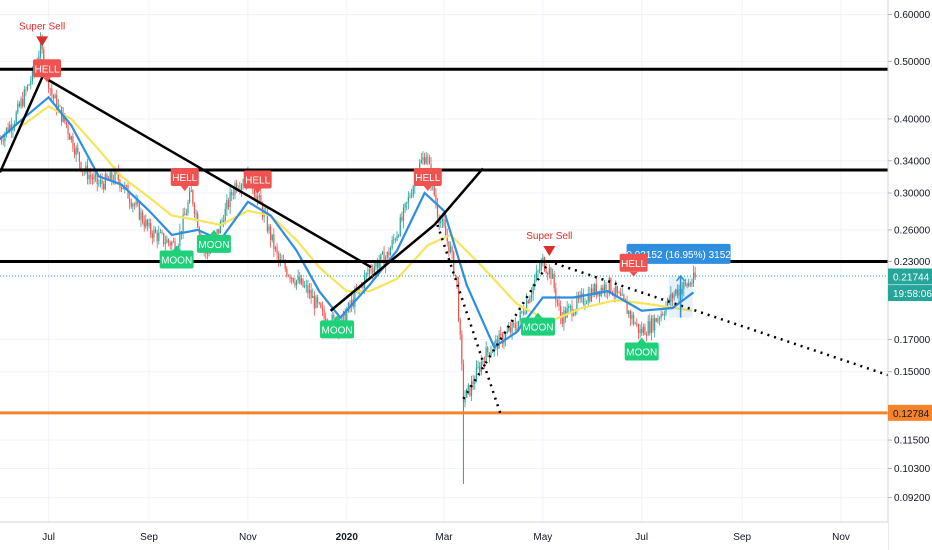  Describe the element at coordinates (633, 274) in the screenshot. I see `hell-pointer-icon` at that location.